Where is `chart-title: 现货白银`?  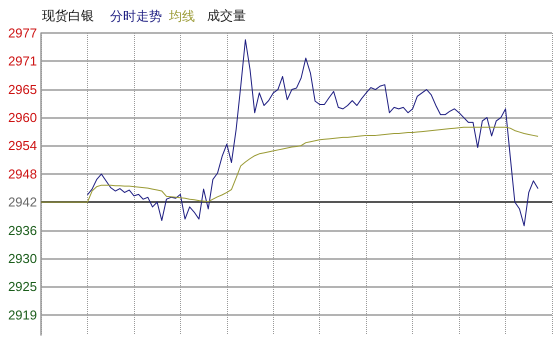 chart-title: 现货白银 is located at coordinates (68, 15).